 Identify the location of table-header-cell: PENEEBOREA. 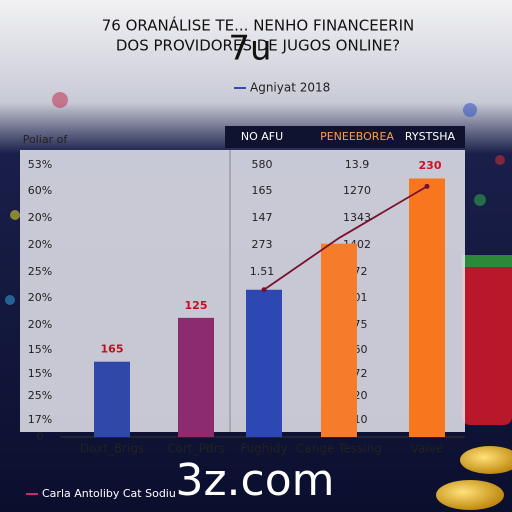
(357, 136).